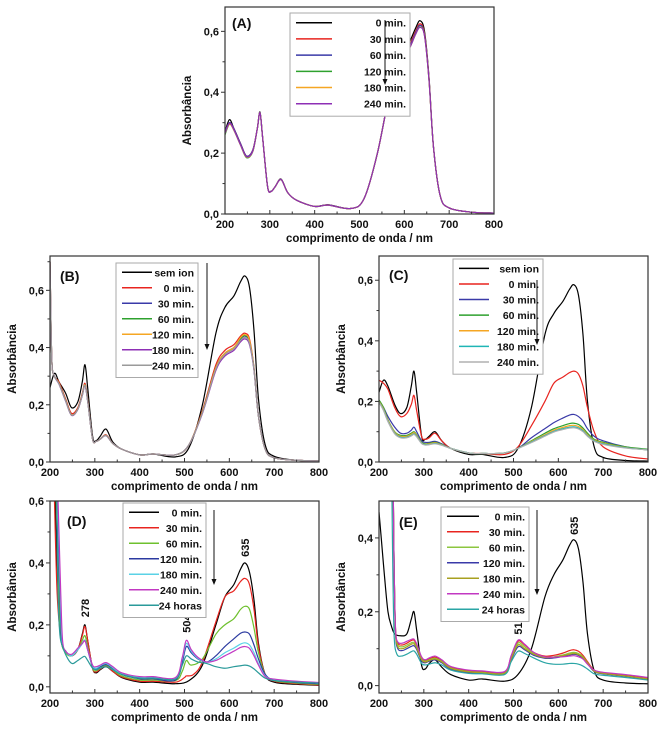 The width and height of the screenshot is (668, 732). I want to click on panel-label: (E), so click(408, 522).